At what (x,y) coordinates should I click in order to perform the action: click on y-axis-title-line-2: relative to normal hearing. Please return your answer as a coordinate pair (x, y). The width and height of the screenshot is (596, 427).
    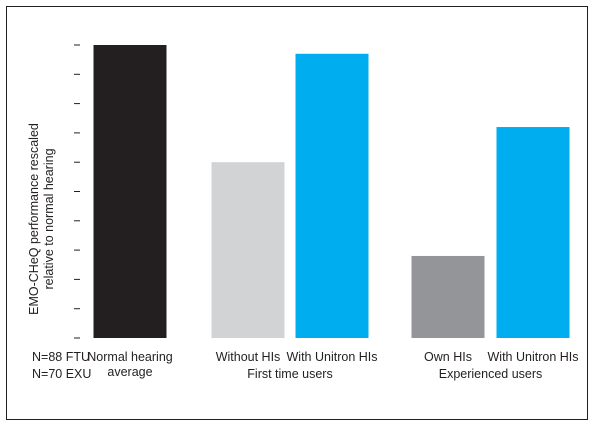
    Looking at the image, I should click on (49, 219).